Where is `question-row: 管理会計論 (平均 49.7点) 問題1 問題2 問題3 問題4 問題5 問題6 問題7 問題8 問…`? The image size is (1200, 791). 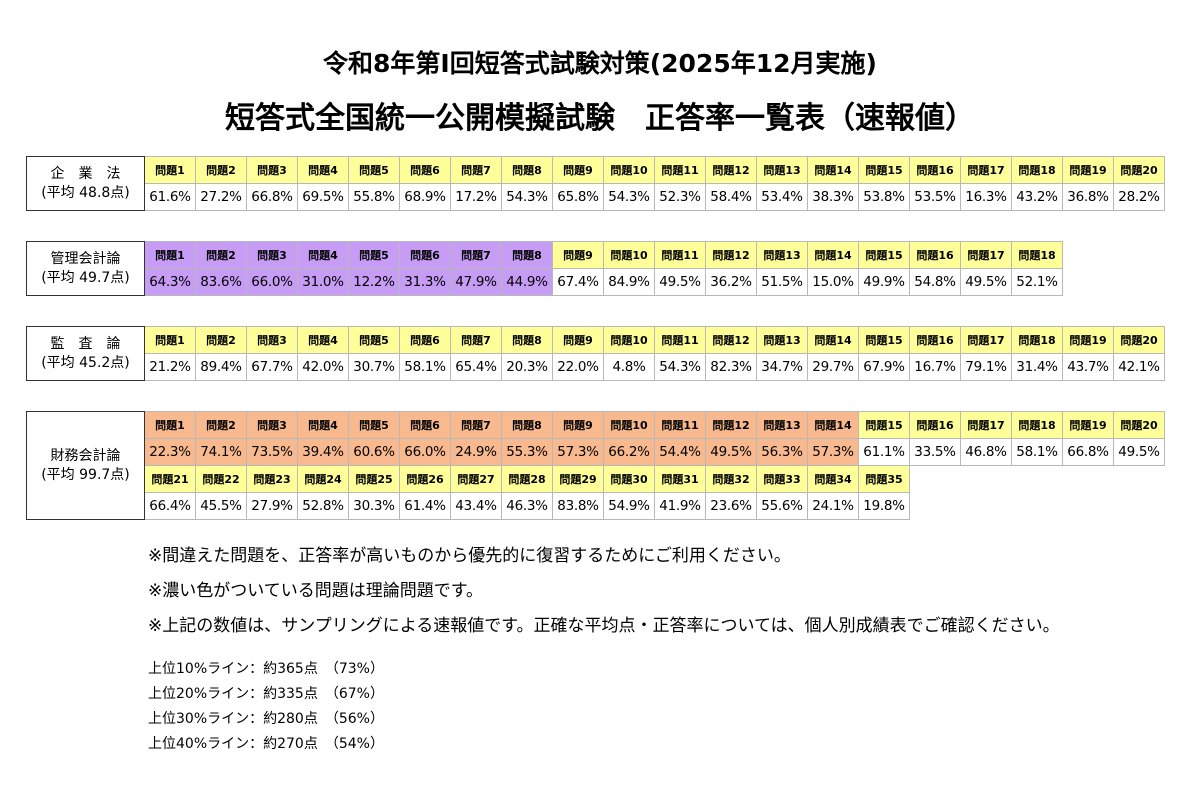 question-row: 管理会計論 (平均 49.7点) 問題1 問題2 問題3 問題4 問題5 問題6 問題7 問題8 問… is located at coordinates (595, 268).